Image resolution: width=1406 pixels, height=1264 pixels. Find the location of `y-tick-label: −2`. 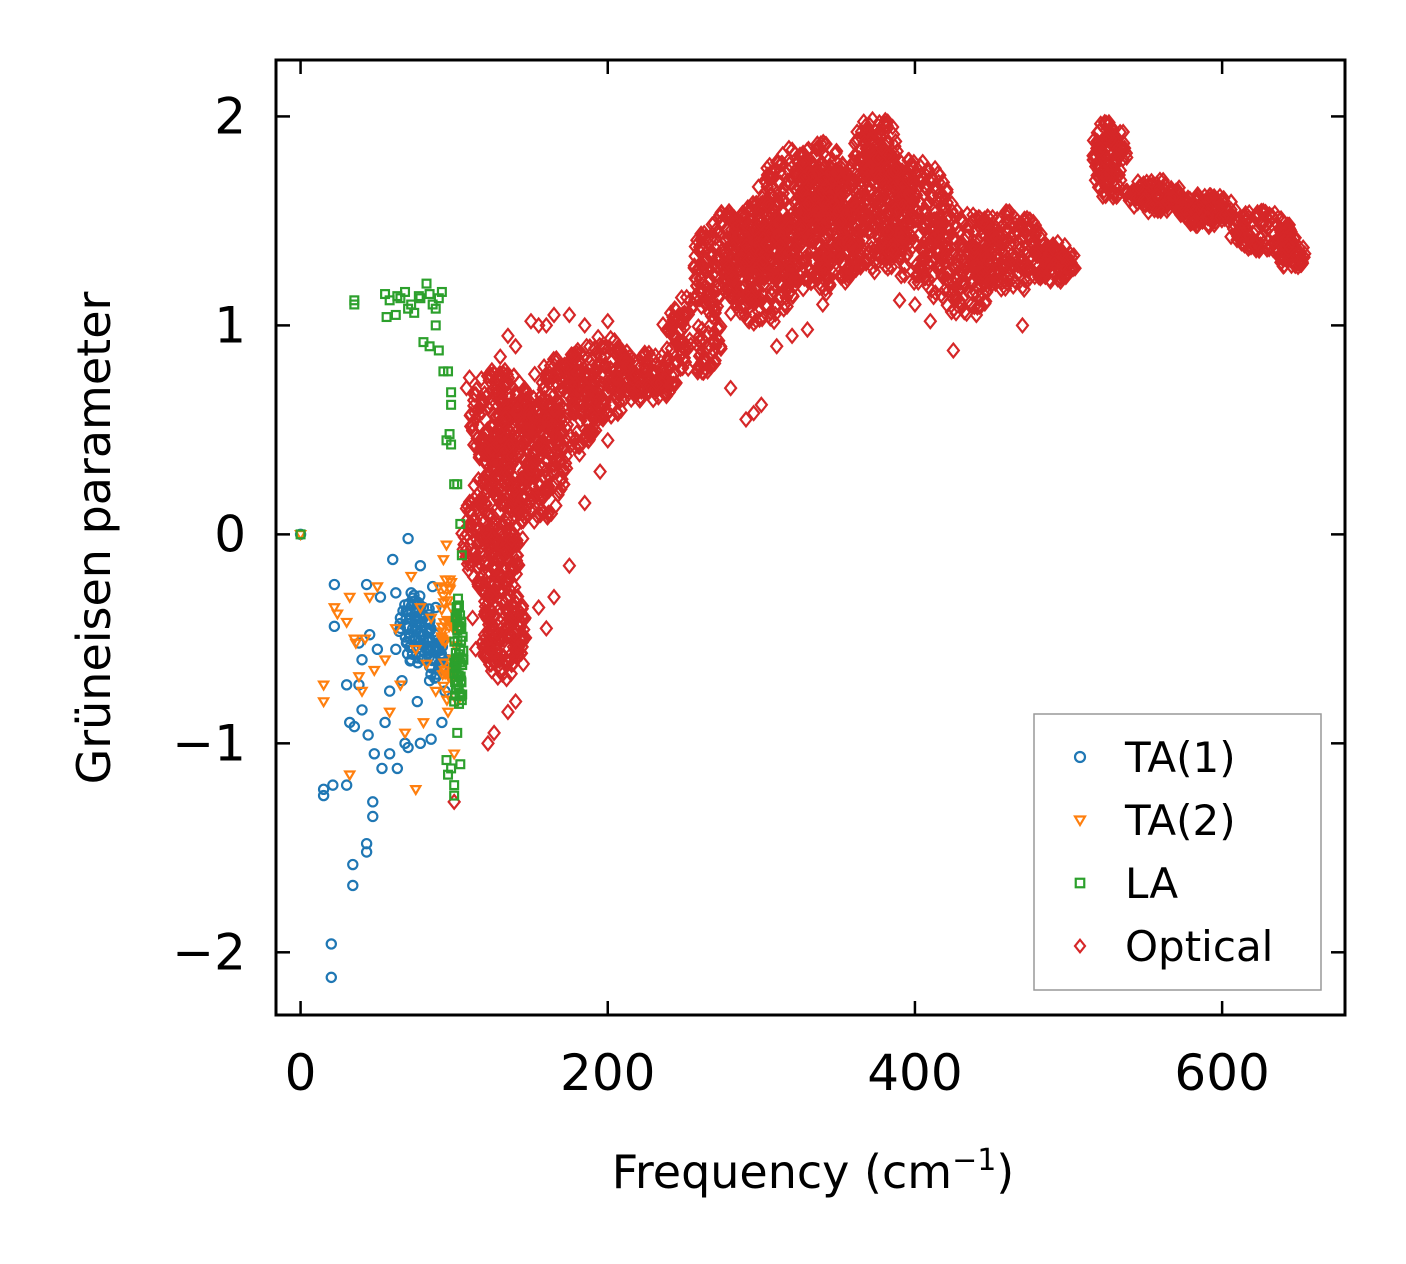

y-tick-label: −2 is located at coordinates (209, 952).